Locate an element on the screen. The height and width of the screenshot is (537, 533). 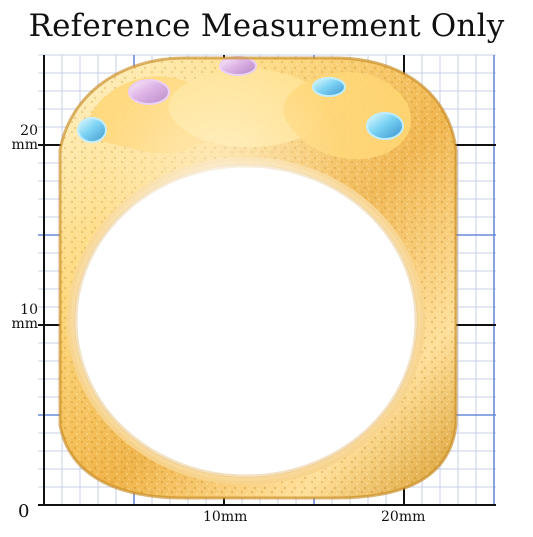
x-tick-20mm: 20mm is located at coordinates (403, 517).